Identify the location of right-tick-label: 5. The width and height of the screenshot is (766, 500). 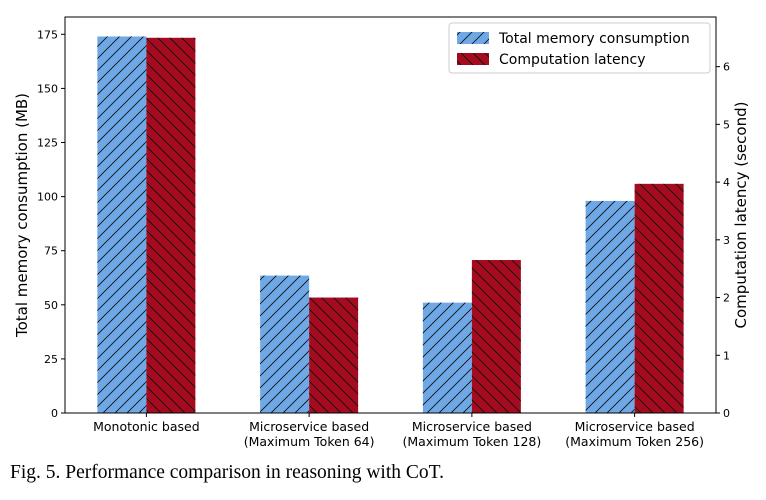
(726, 124).